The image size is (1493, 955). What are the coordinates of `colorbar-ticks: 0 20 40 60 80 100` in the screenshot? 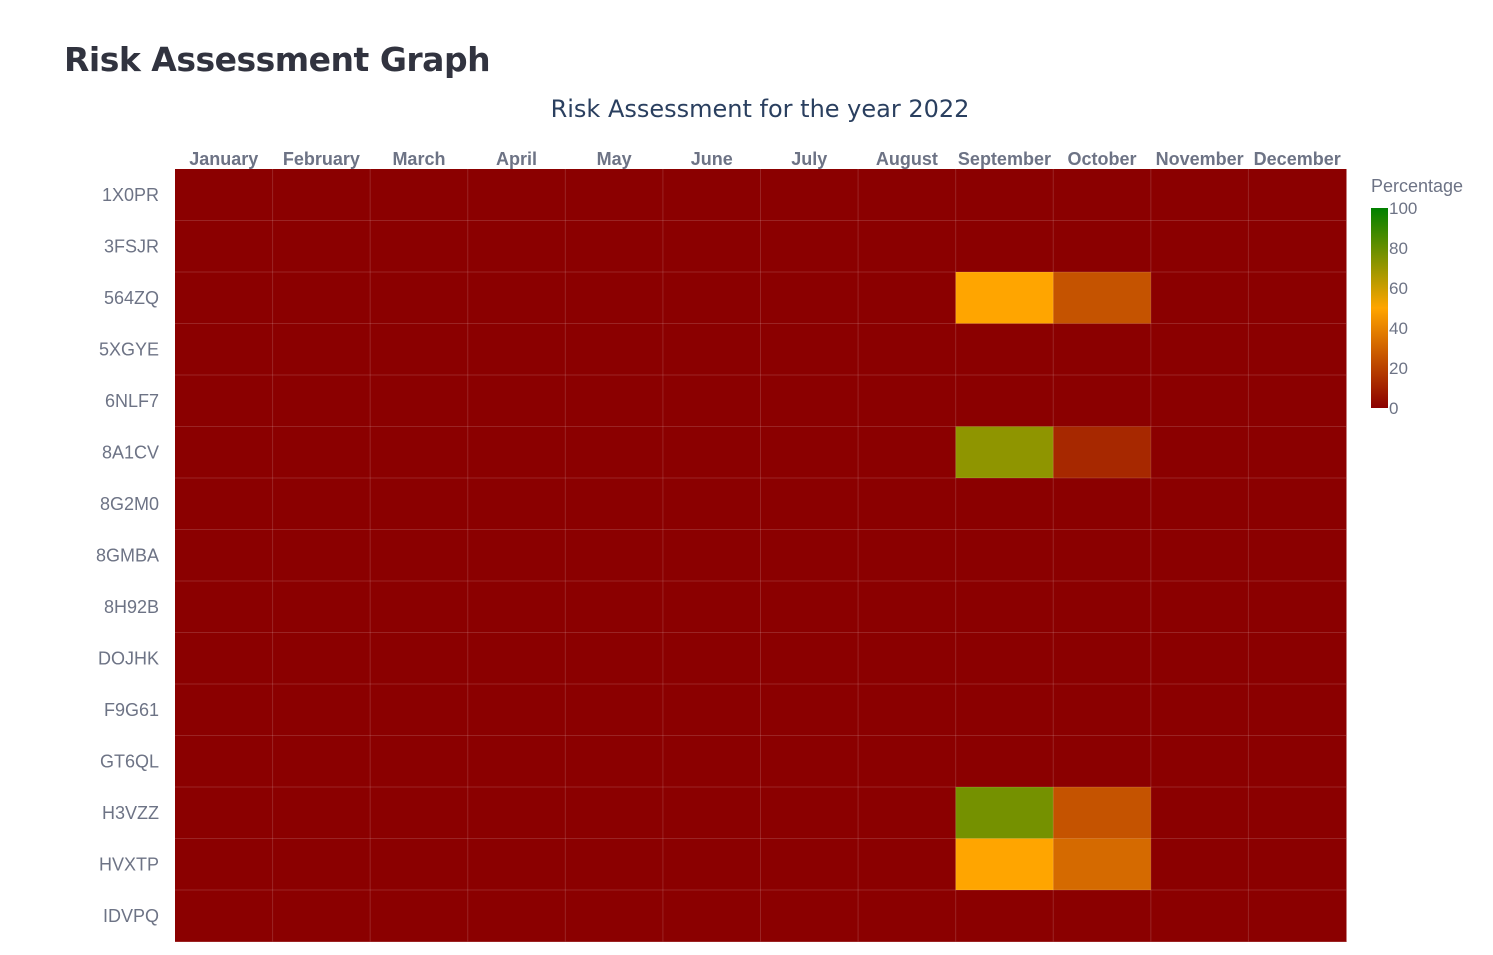 It's located at (1403, 308).